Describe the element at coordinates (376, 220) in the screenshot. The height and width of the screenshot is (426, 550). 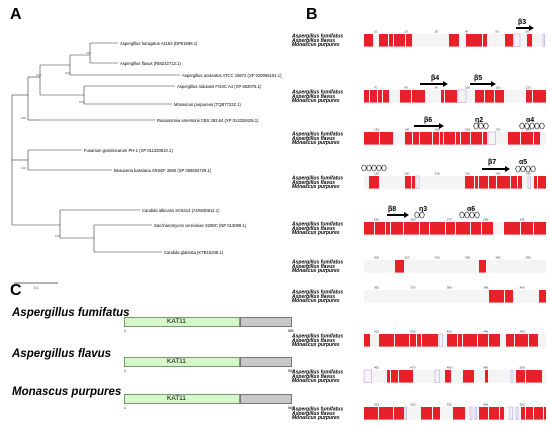
I see `position-number: 250` at that location.